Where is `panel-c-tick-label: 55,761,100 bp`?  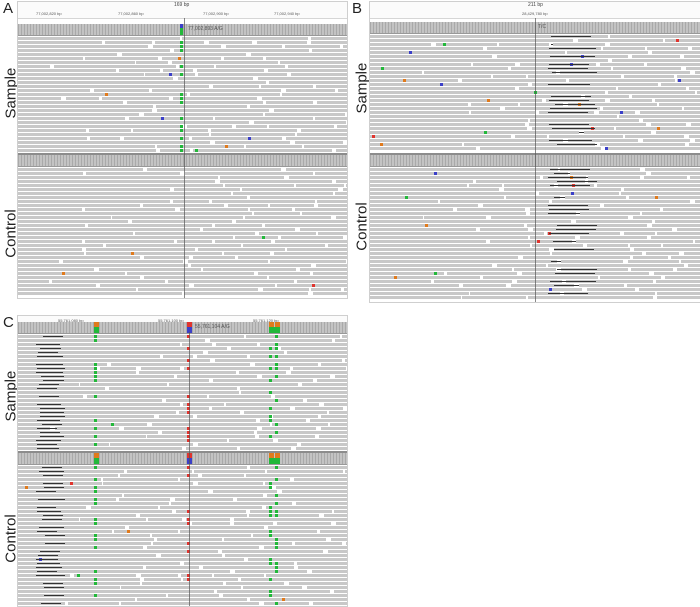
panel-c-tick-label: 55,761,100 bp is located at coordinates (171, 320).